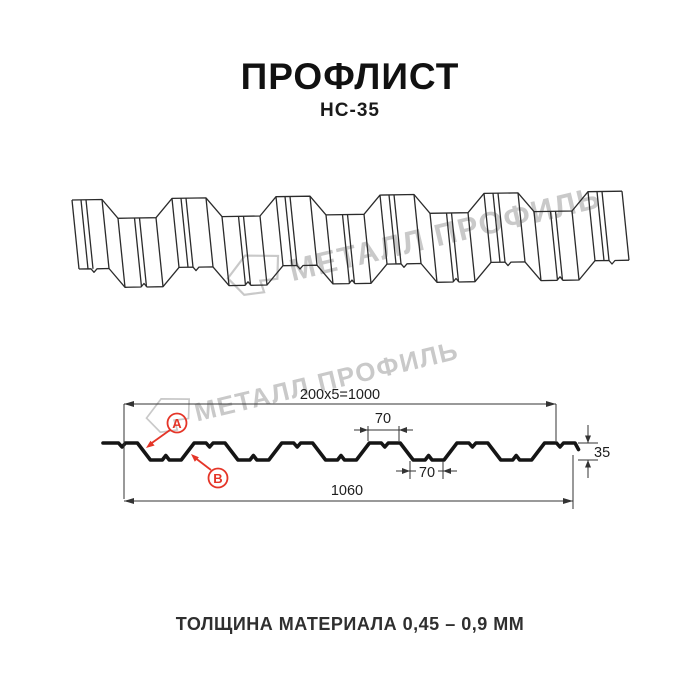  What do you see at coordinates (326, 381) in the screenshot?
I see `watermark-text: МЕТАЛЛ ПРОФИЛЬ` at bounding box center [326, 381].